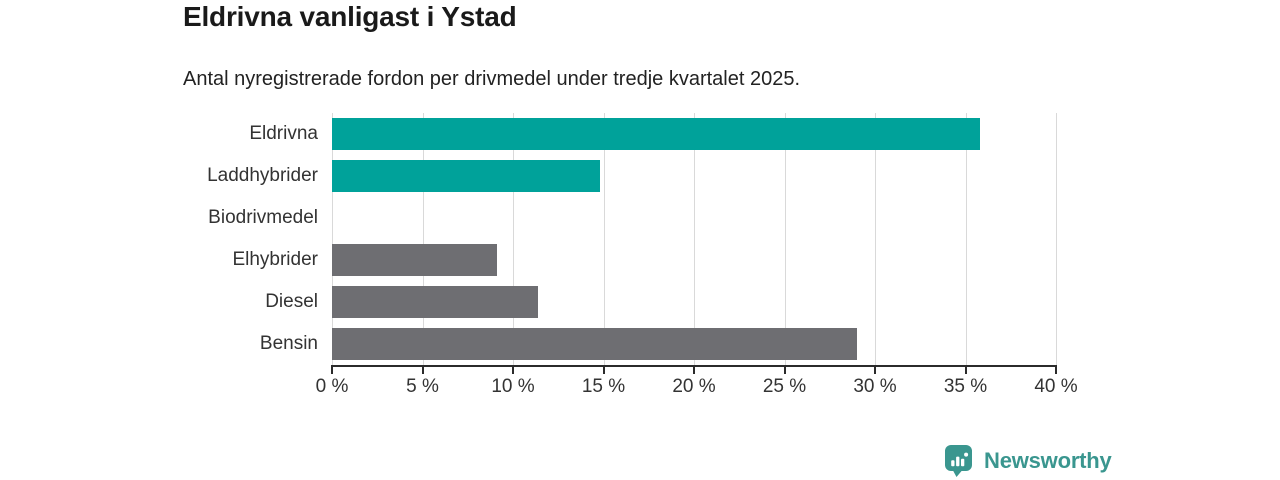  What do you see at coordinates (875, 386) in the screenshot?
I see `x-tick-label: 30 %` at bounding box center [875, 386].